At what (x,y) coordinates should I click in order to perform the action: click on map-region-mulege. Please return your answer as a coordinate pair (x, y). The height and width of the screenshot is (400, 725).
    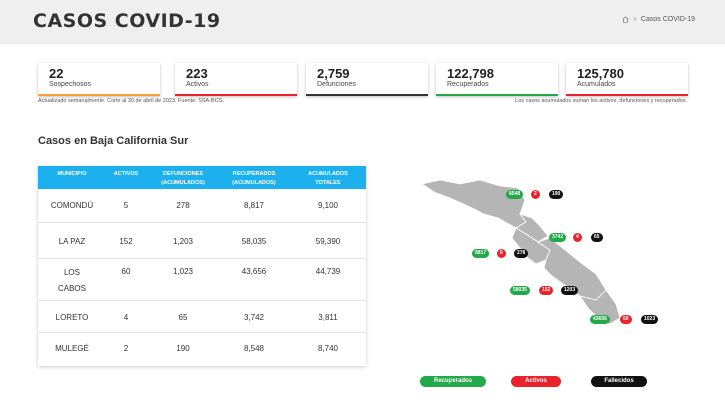
    Looking at the image, I should click on (473, 204).